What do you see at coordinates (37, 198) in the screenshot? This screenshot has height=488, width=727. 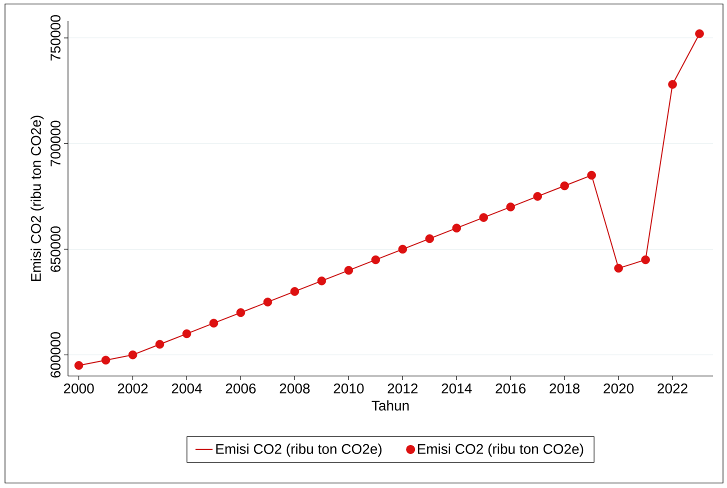 I see `y-axis-title: Emisi CO2 (ribu ton CO2e)` at bounding box center [37, 198].